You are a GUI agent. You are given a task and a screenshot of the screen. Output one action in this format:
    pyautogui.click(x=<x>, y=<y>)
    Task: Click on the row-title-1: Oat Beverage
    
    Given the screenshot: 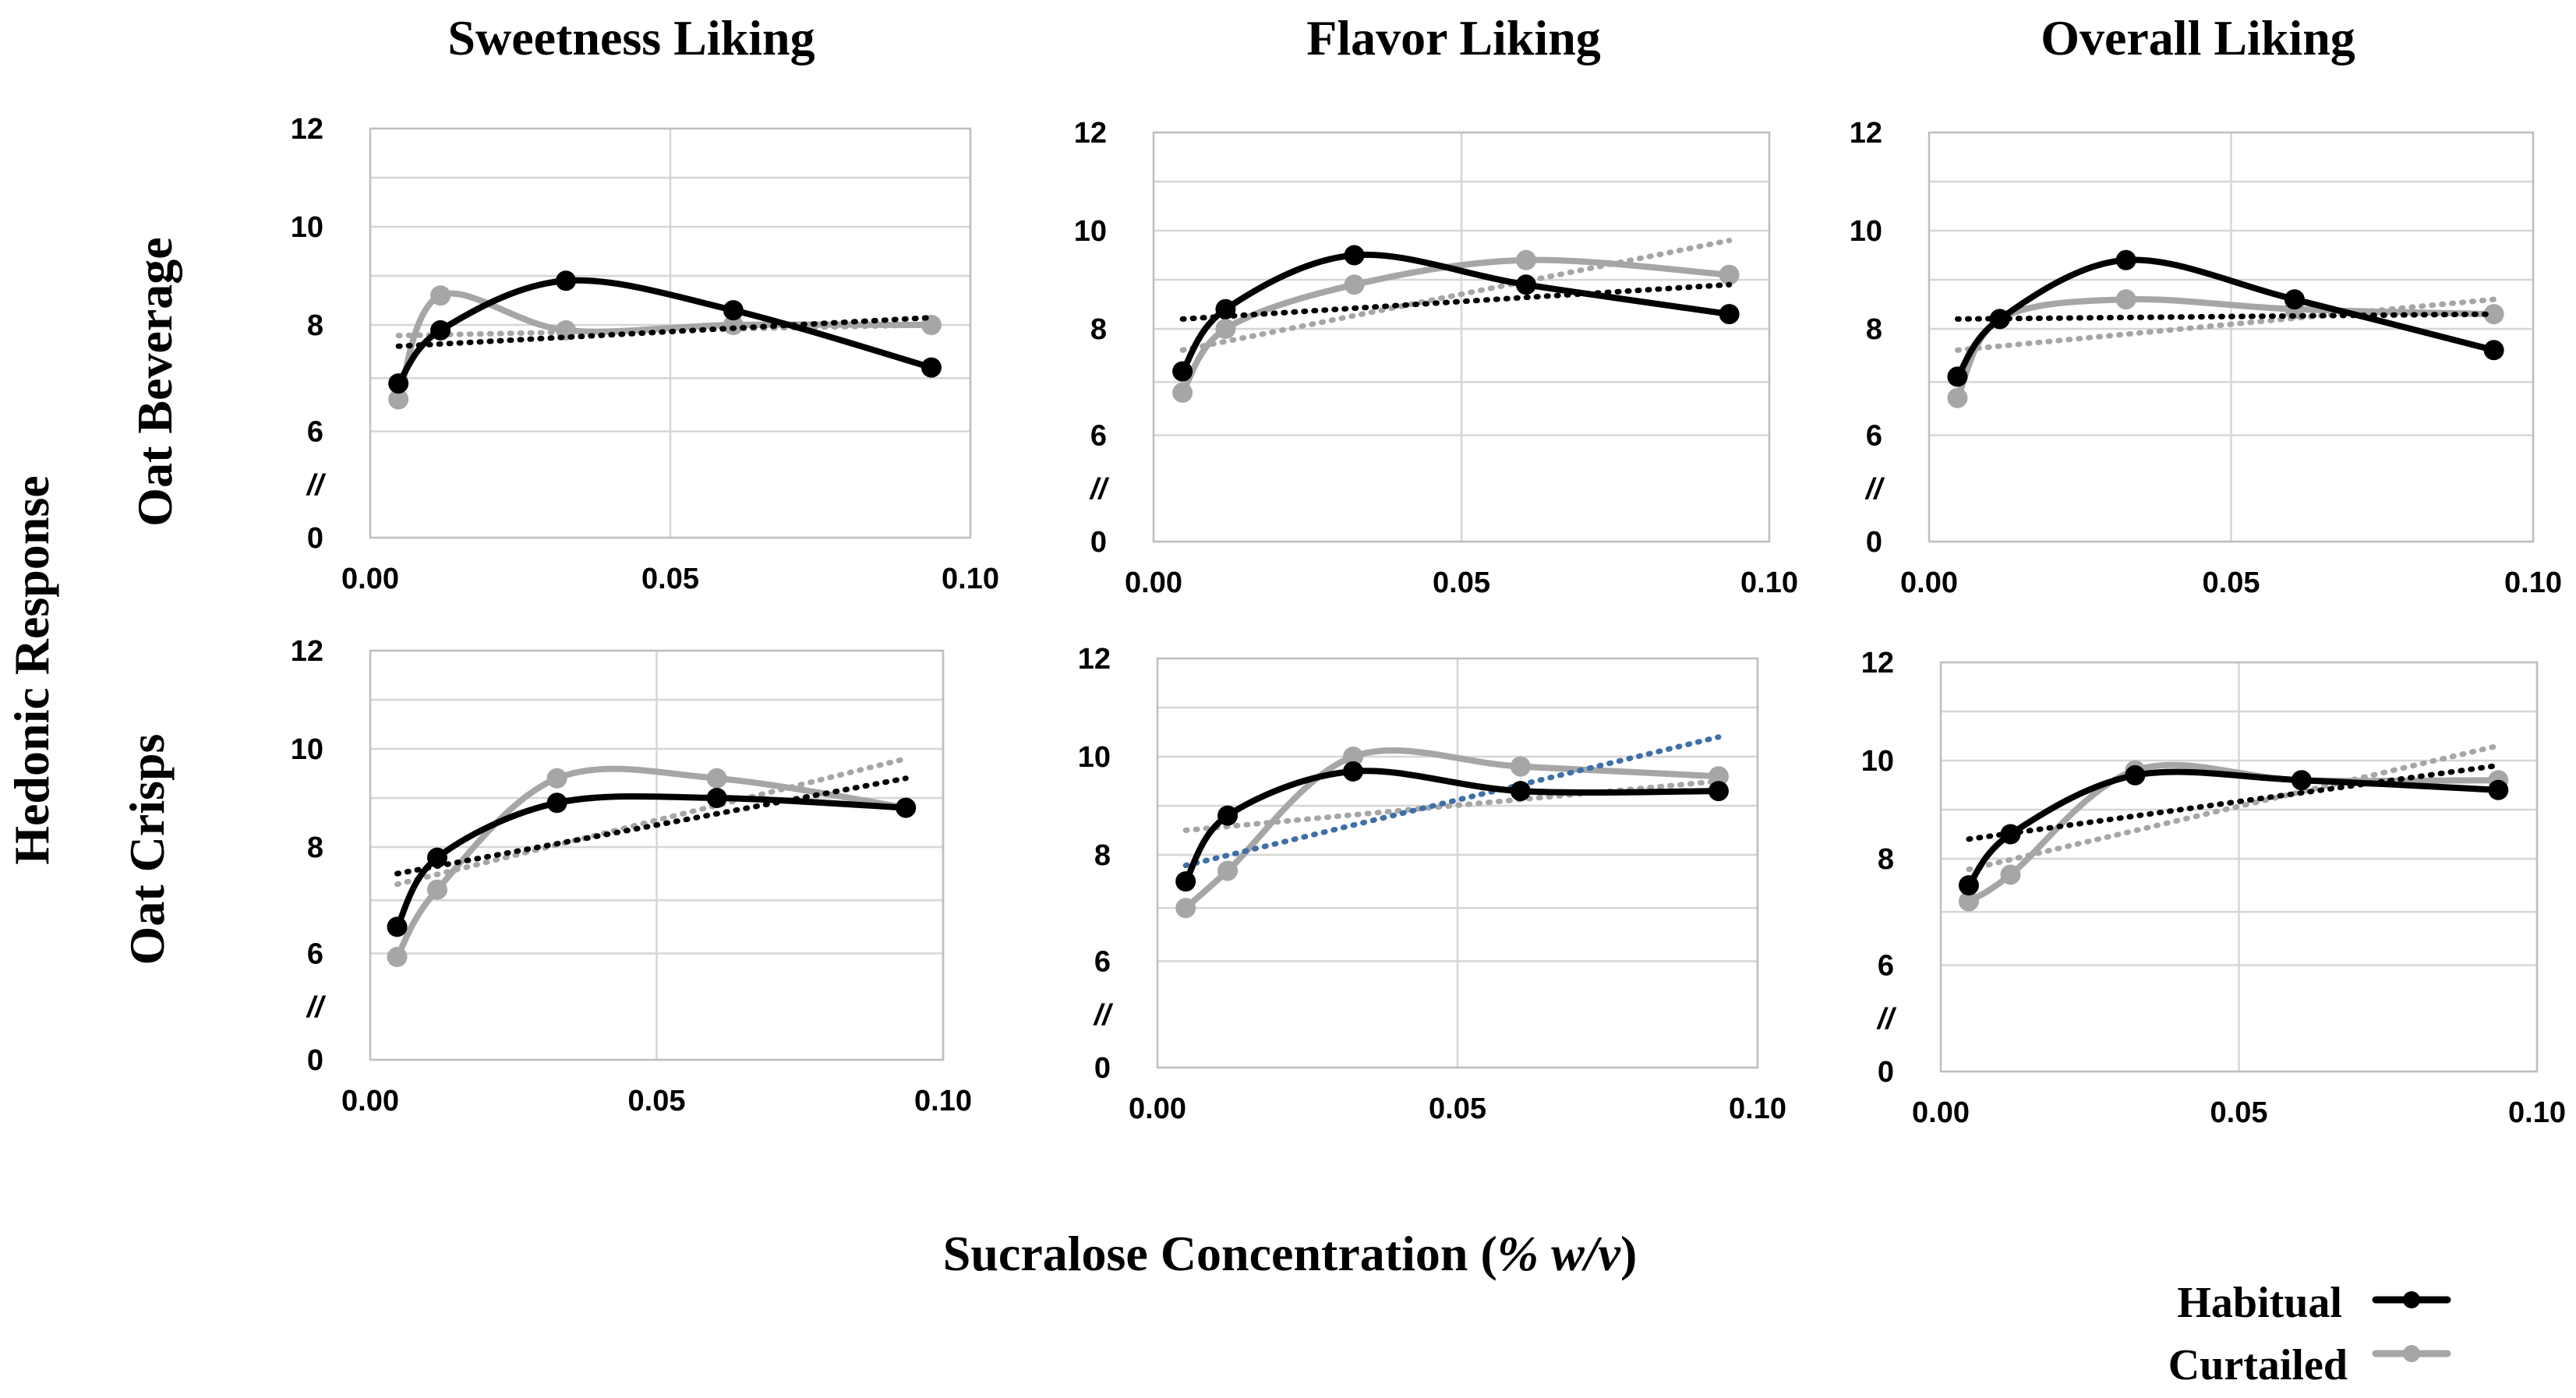 What is the action you would take?
    pyautogui.click(x=154, y=381)
    